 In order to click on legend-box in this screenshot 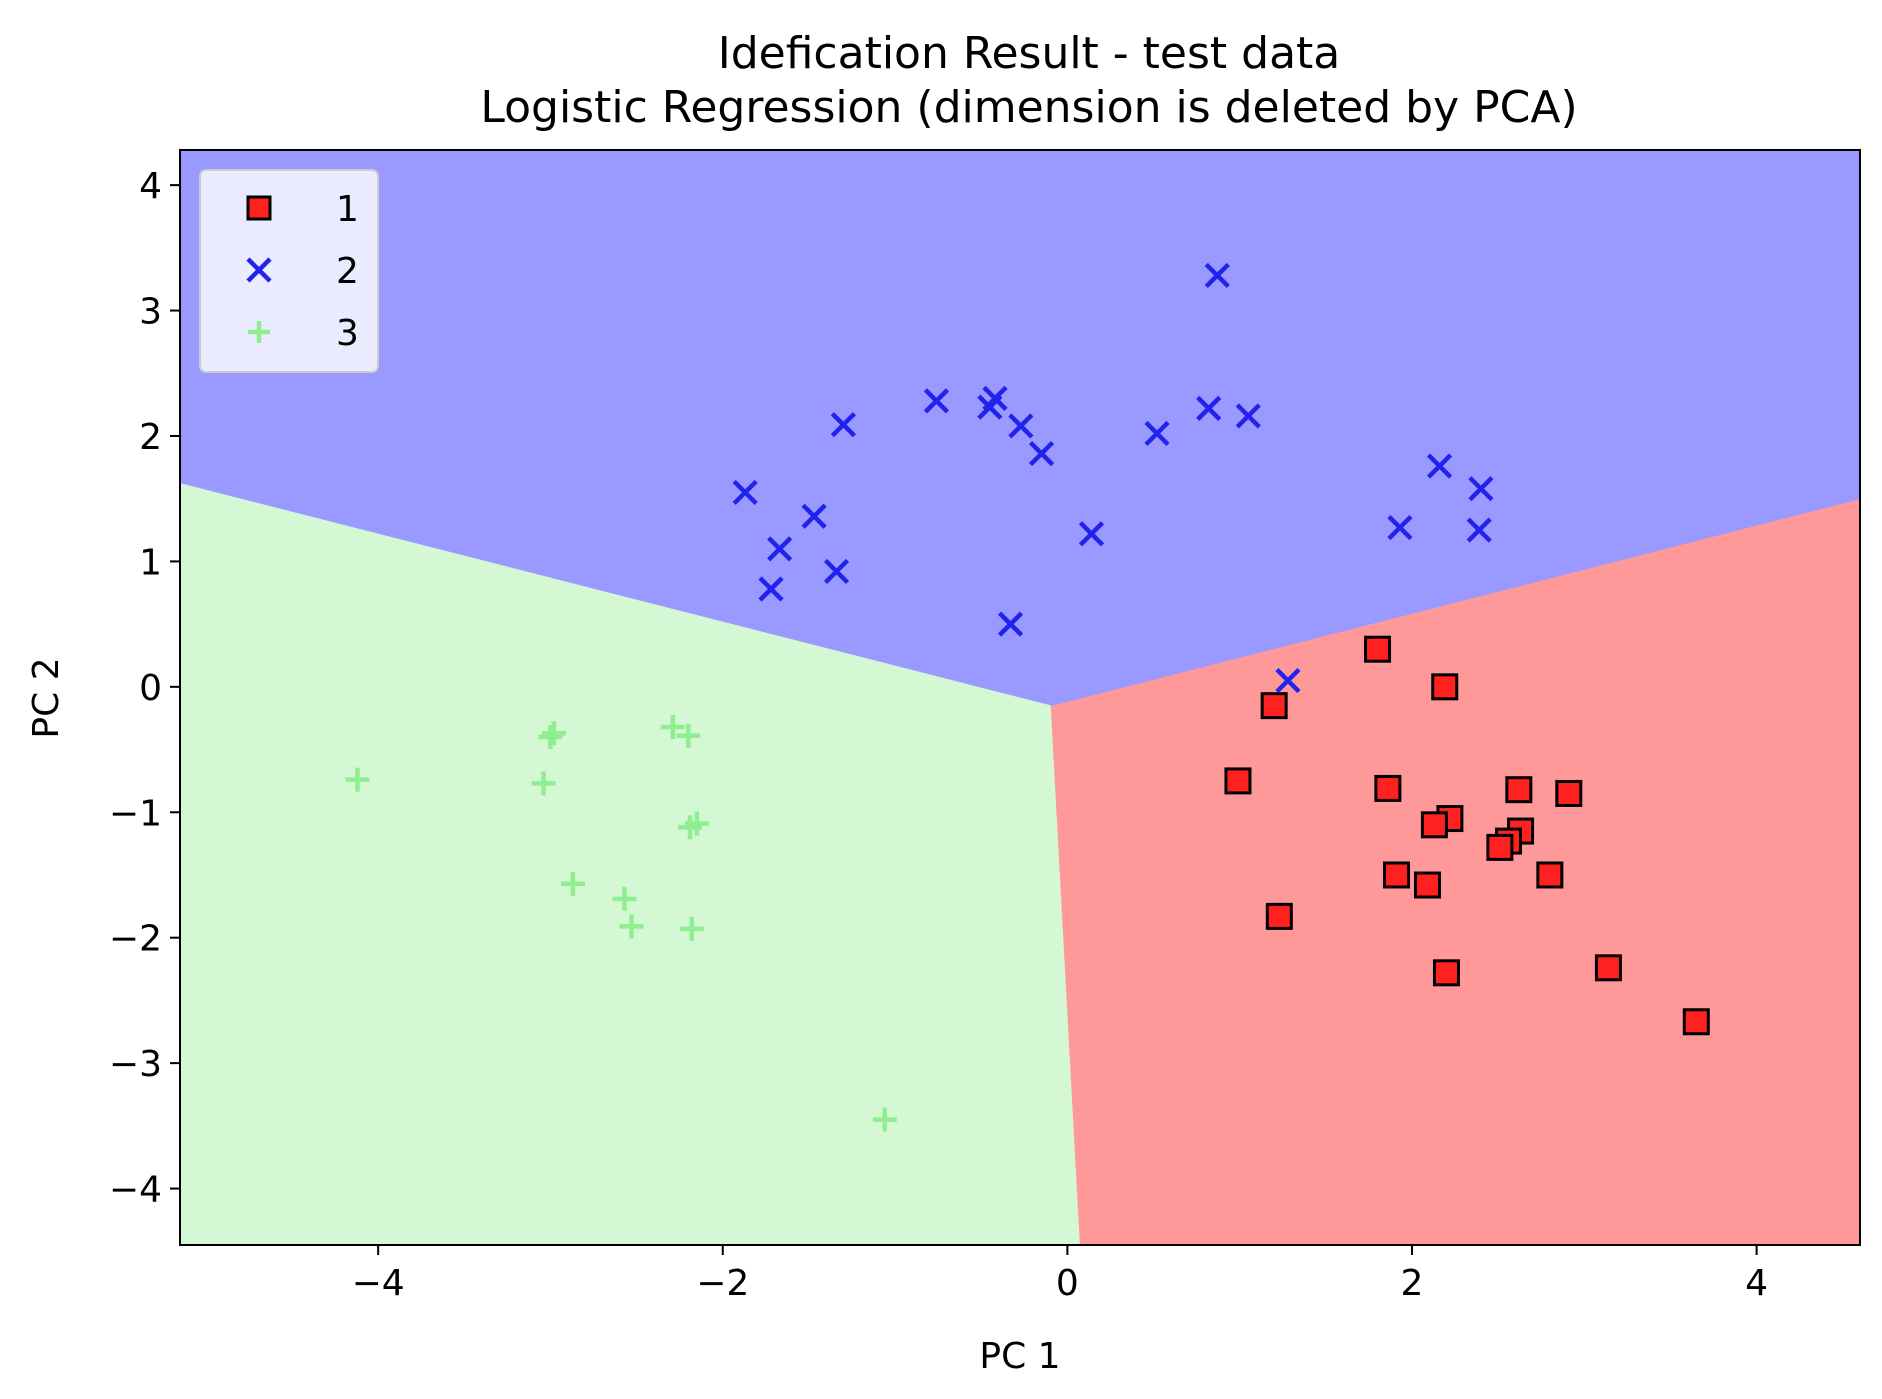, I will do `click(289, 271)`.